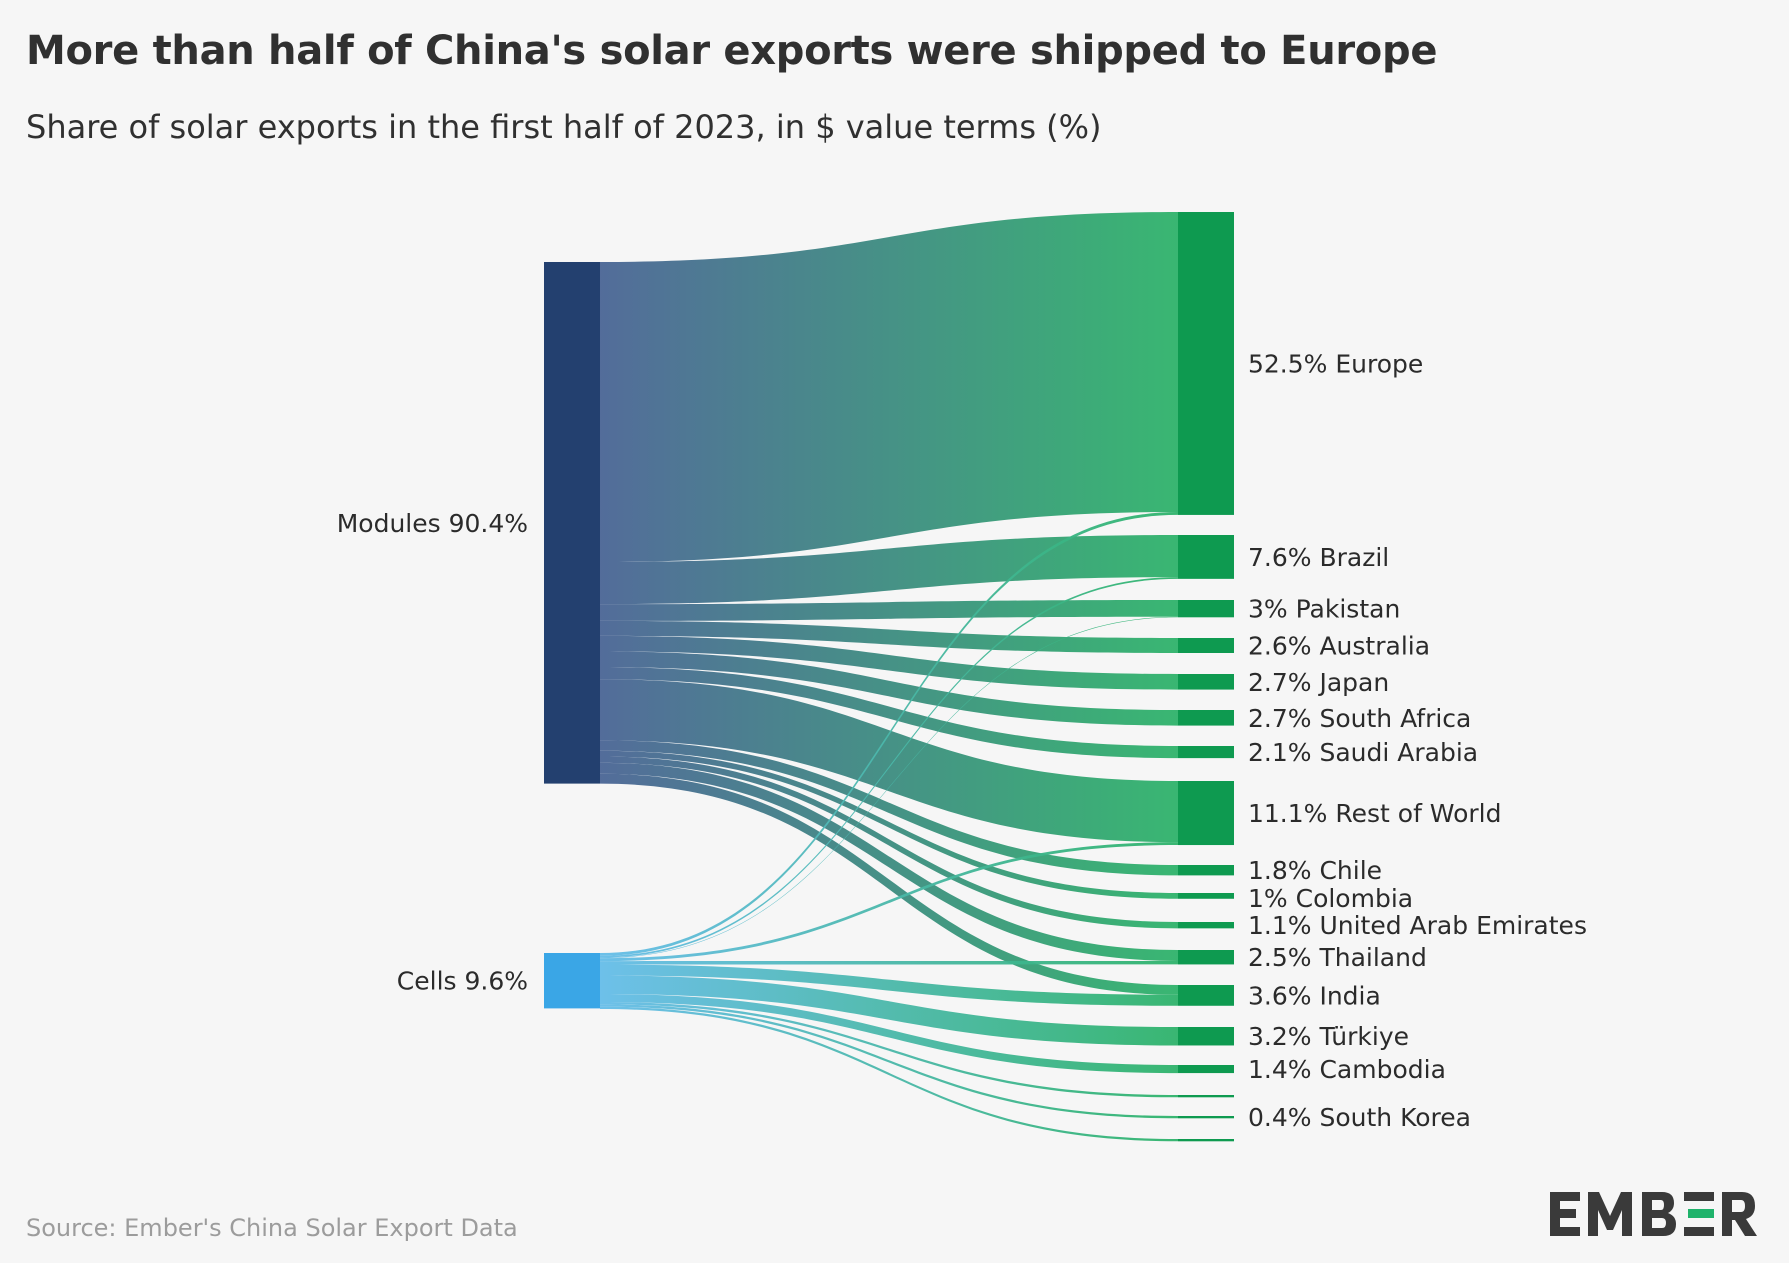 Image resolution: width=1789 pixels, height=1263 pixels. What do you see at coordinates (889, 808) in the screenshot?
I see `flow-modules-to-chile` at bounding box center [889, 808].